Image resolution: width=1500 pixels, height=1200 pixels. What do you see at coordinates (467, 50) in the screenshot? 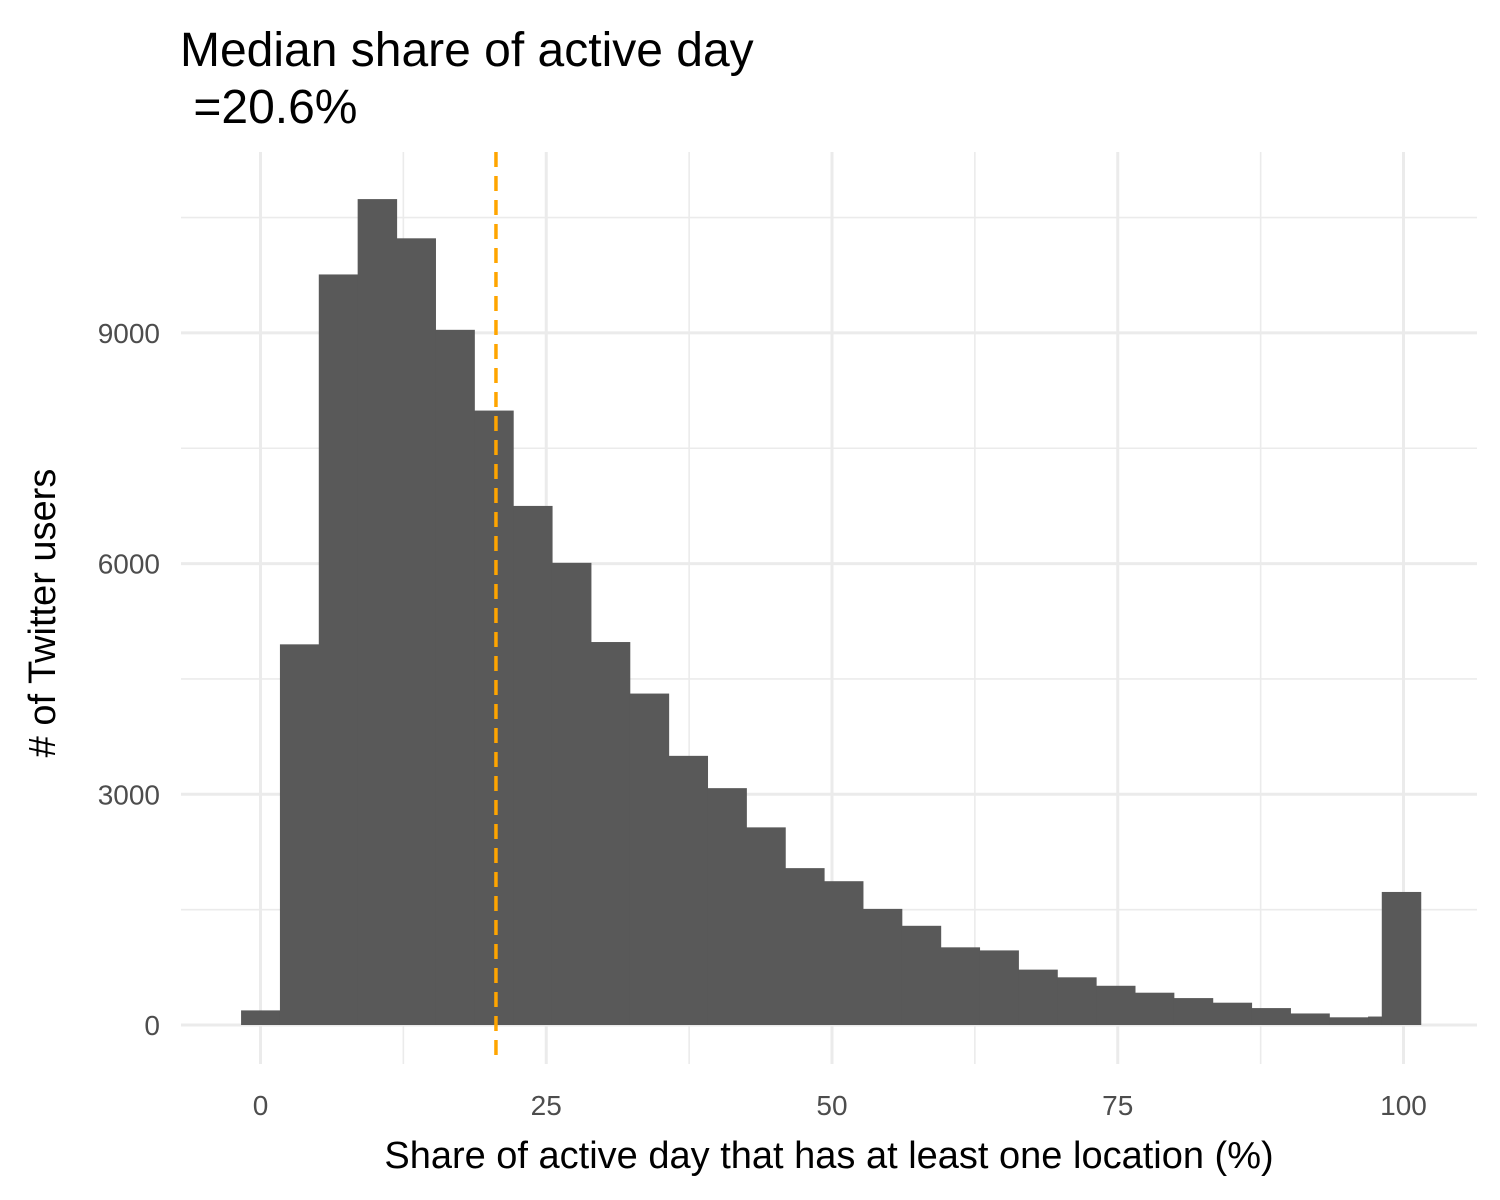
I see `chart-title-line-1: Median share of active day` at bounding box center [467, 50].